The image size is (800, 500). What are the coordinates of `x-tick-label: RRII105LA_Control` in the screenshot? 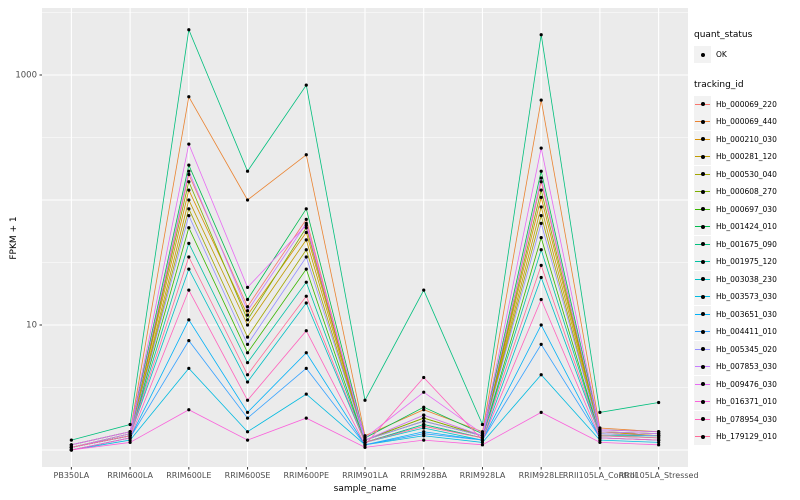 It's located at (600, 475).